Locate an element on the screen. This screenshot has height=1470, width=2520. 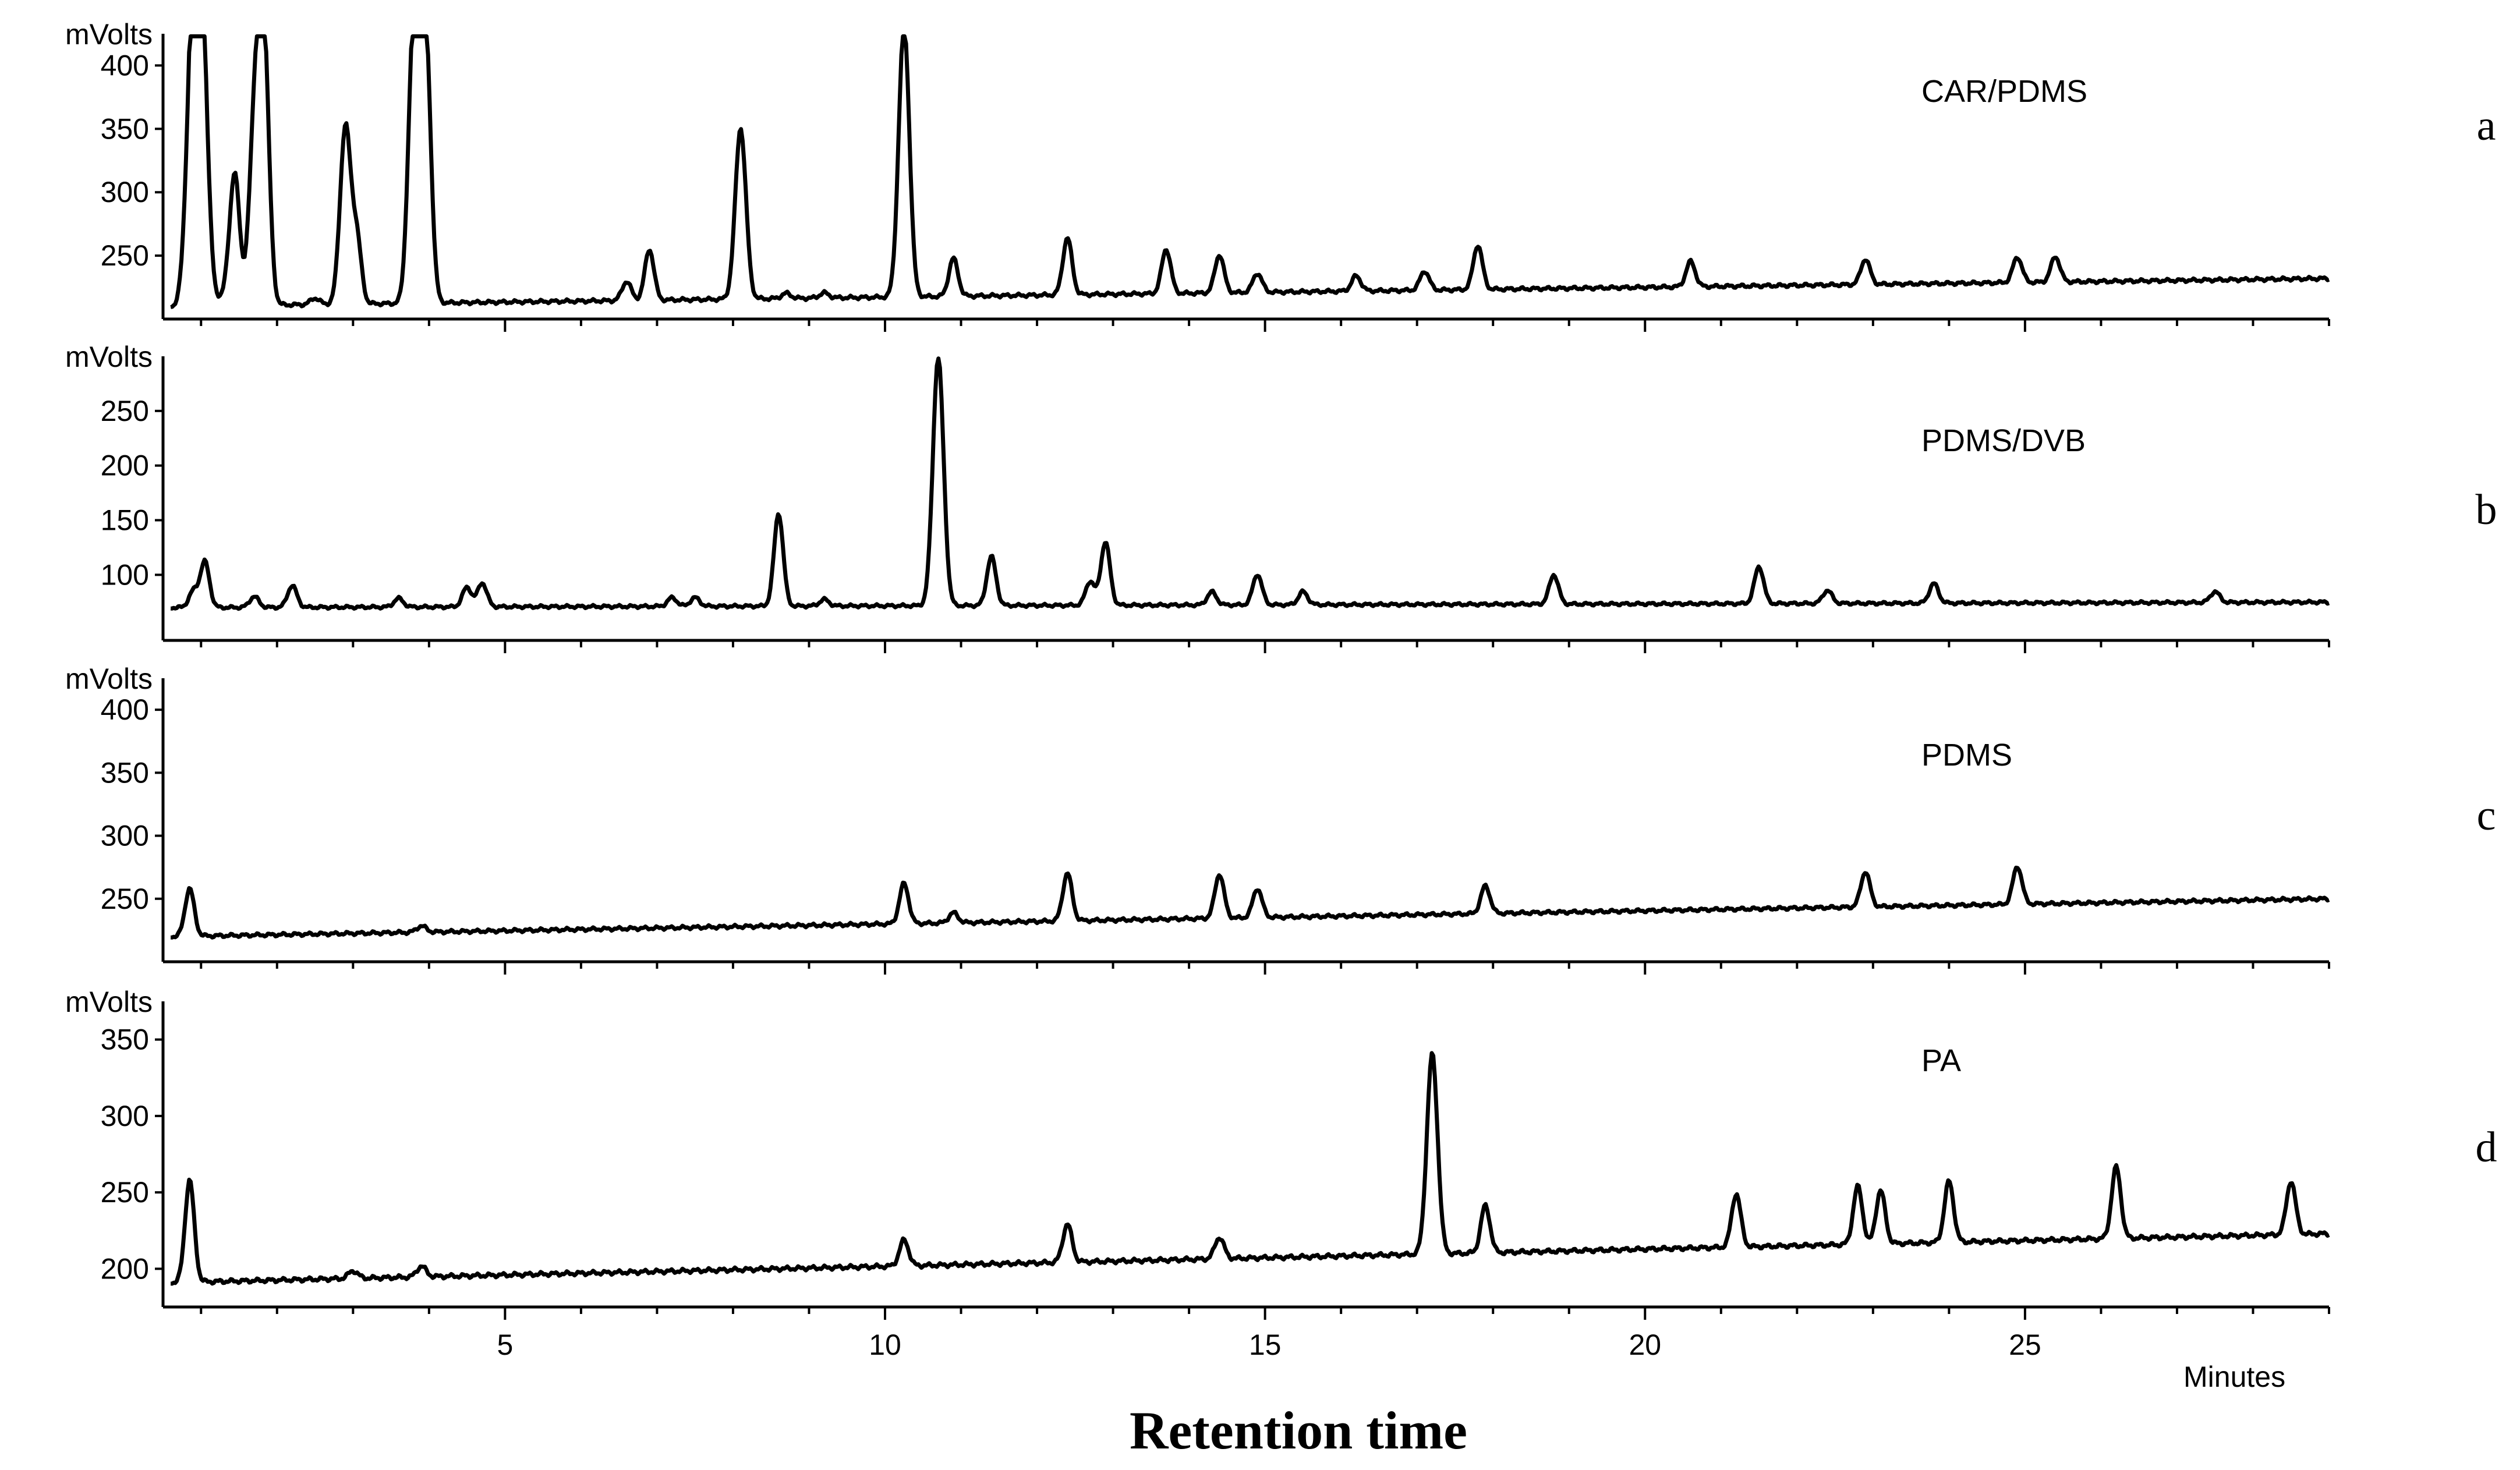
series-label-b: PDMS/DVB is located at coordinates (2003, 440).